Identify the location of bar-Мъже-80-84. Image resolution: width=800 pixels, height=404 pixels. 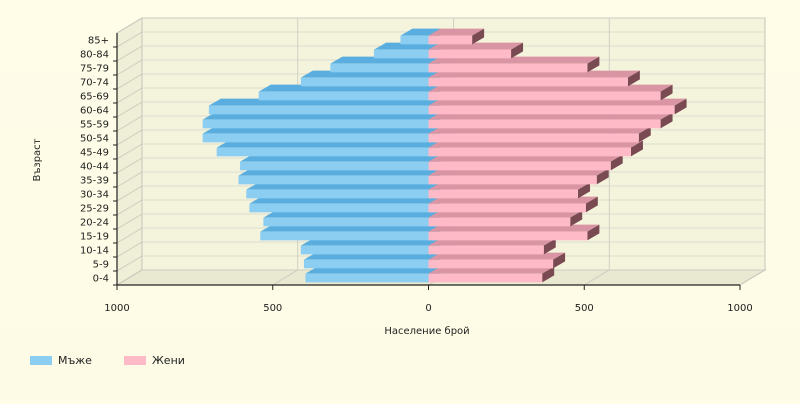
(401, 54).